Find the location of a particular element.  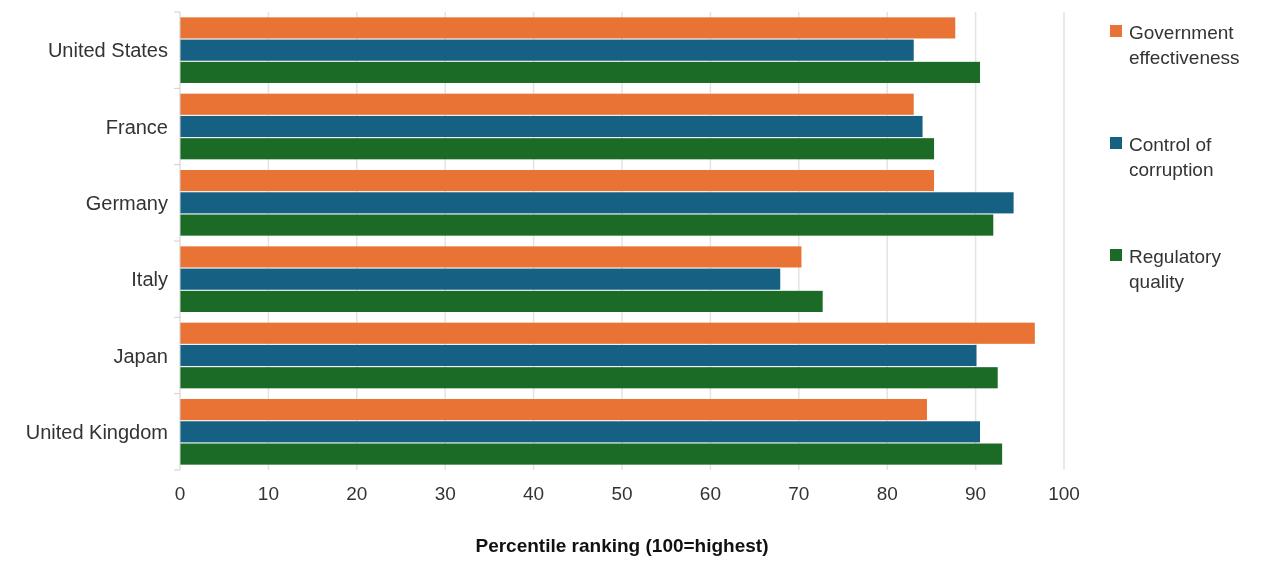

x-tick-label: 90 is located at coordinates (976, 493).